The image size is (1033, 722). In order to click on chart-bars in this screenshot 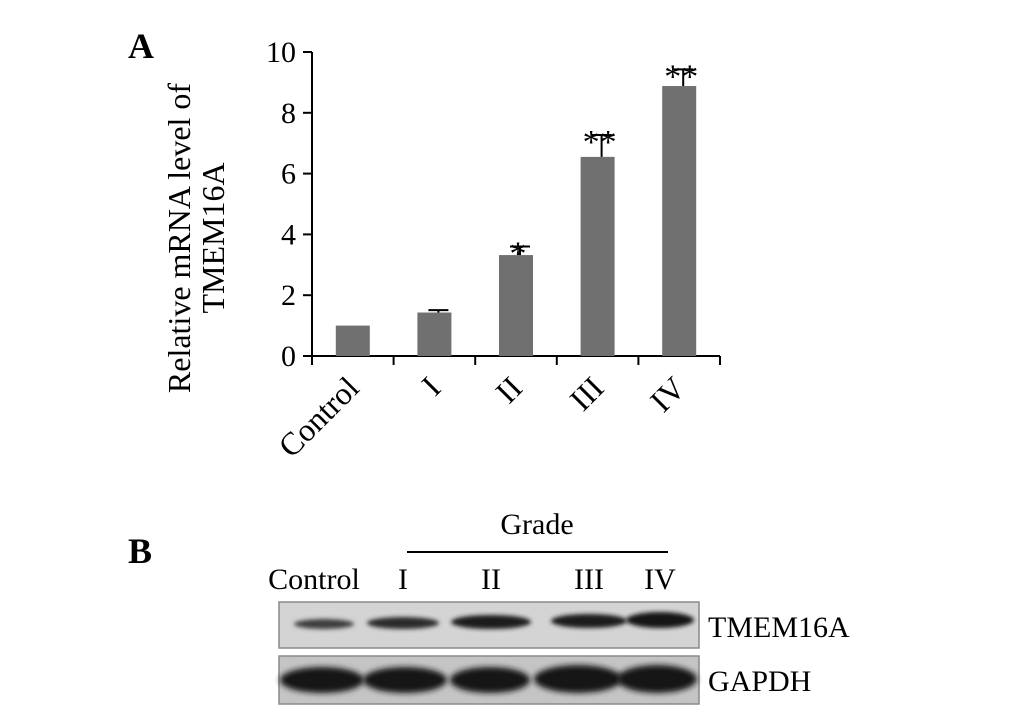, I will do `click(516, 212)`.